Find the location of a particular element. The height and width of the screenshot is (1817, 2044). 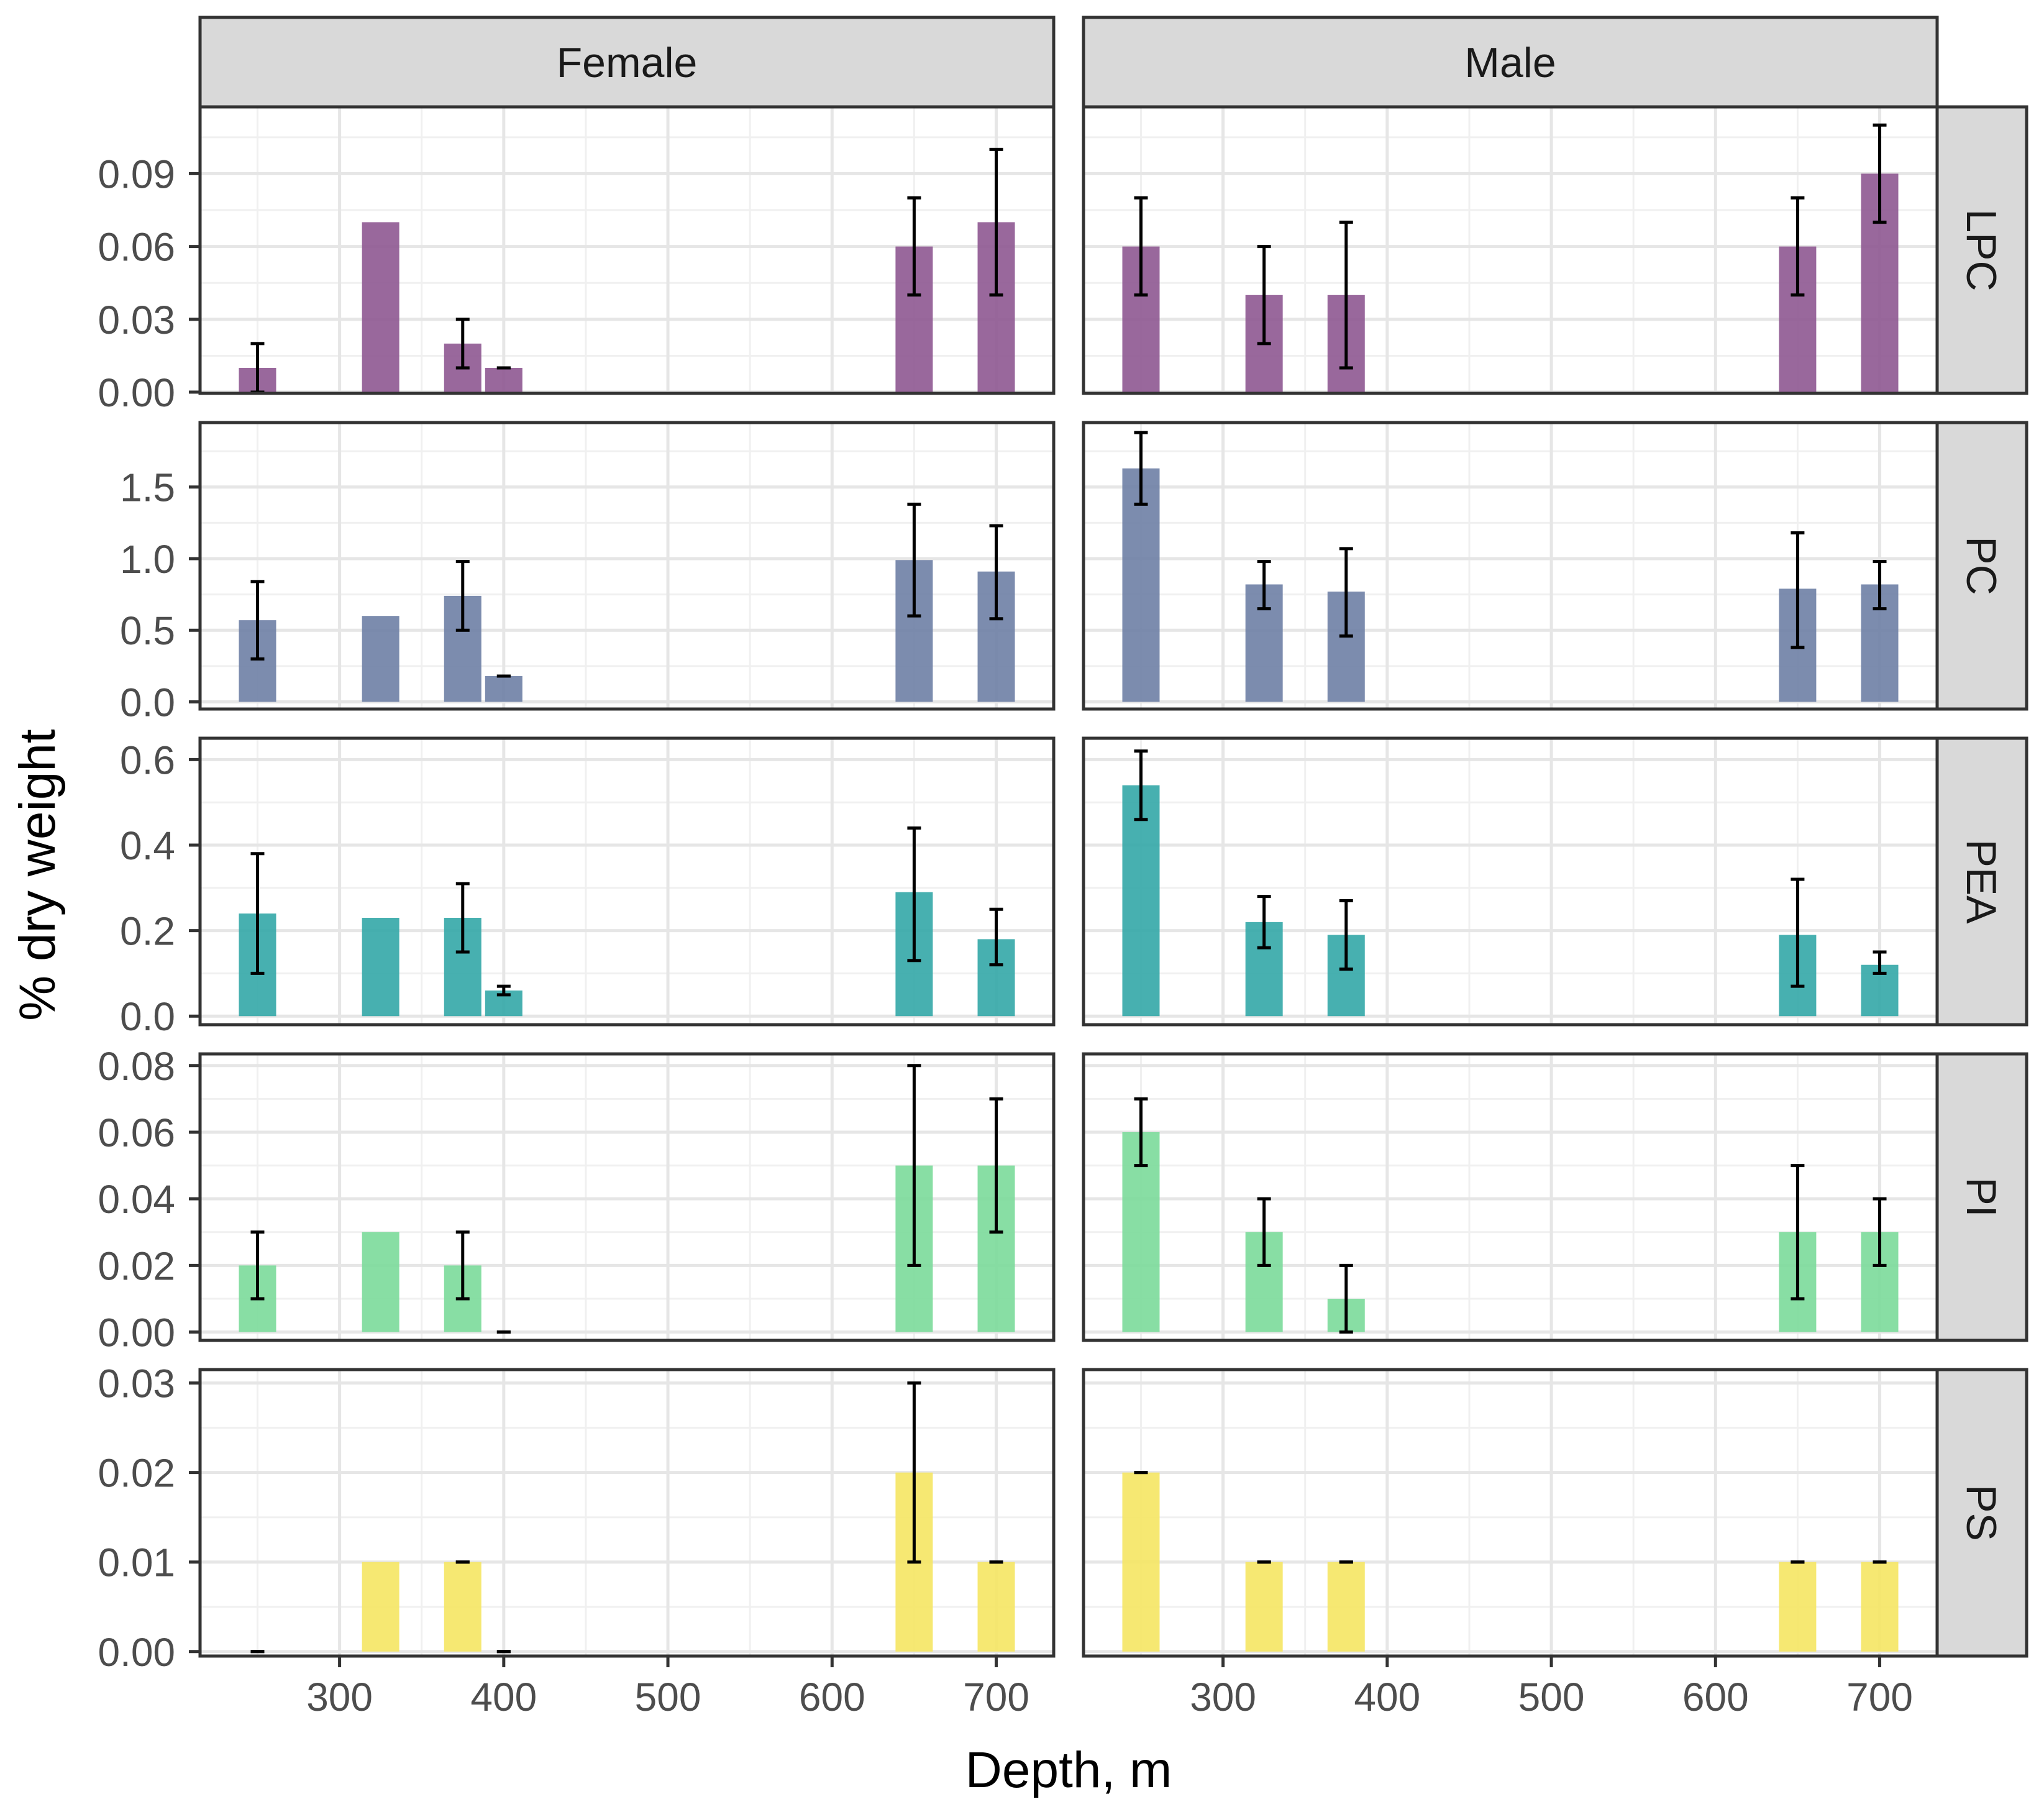

panel-pea-male is located at coordinates (1510, 881).